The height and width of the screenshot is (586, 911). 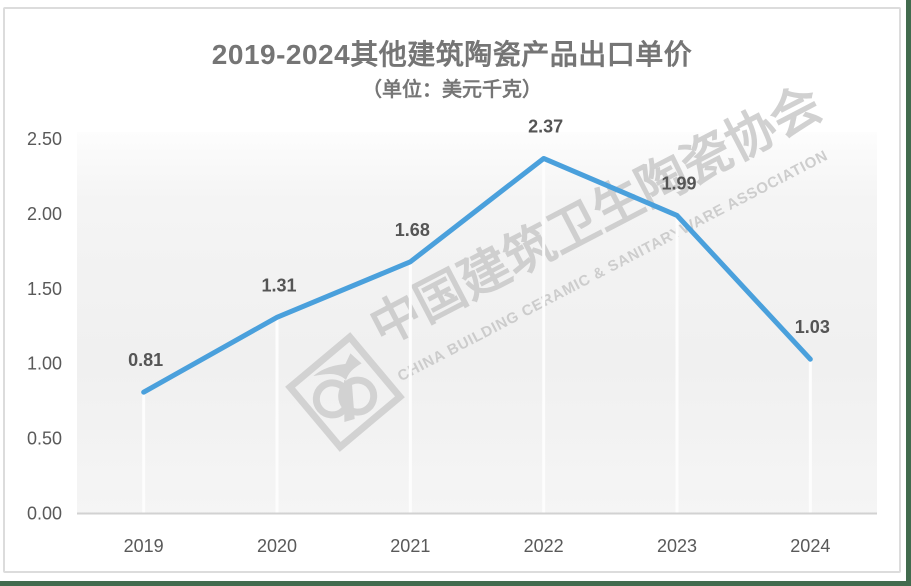 What do you see at coordinates (412, 230) in the screenshot?
I see `value-label: 1.68` at bounding box center [412, 230].